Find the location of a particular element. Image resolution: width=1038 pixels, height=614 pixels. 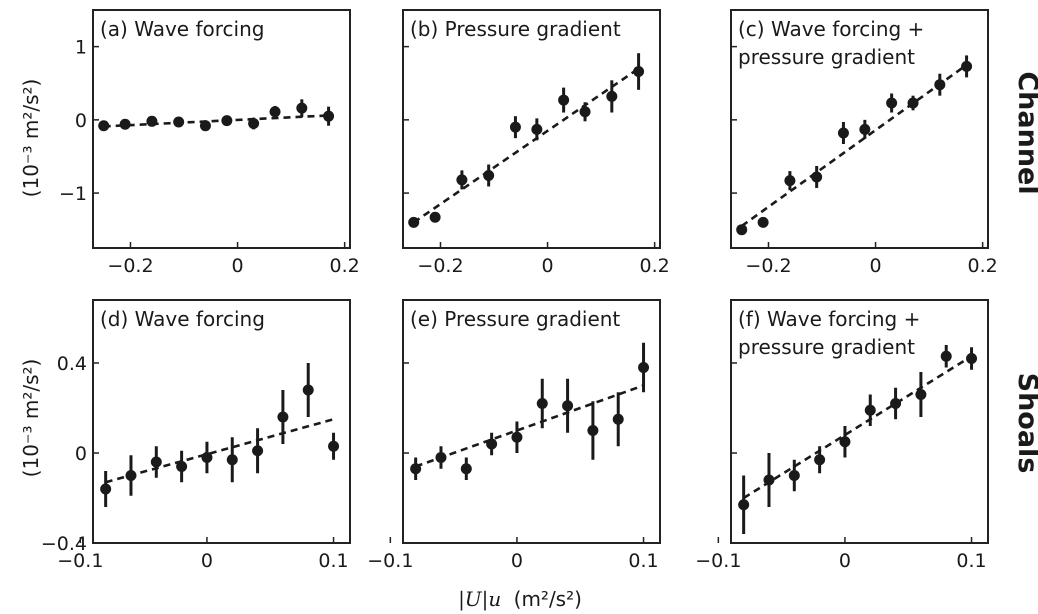

y-tick-label: −0.4 is located at coordinates (64, 544).